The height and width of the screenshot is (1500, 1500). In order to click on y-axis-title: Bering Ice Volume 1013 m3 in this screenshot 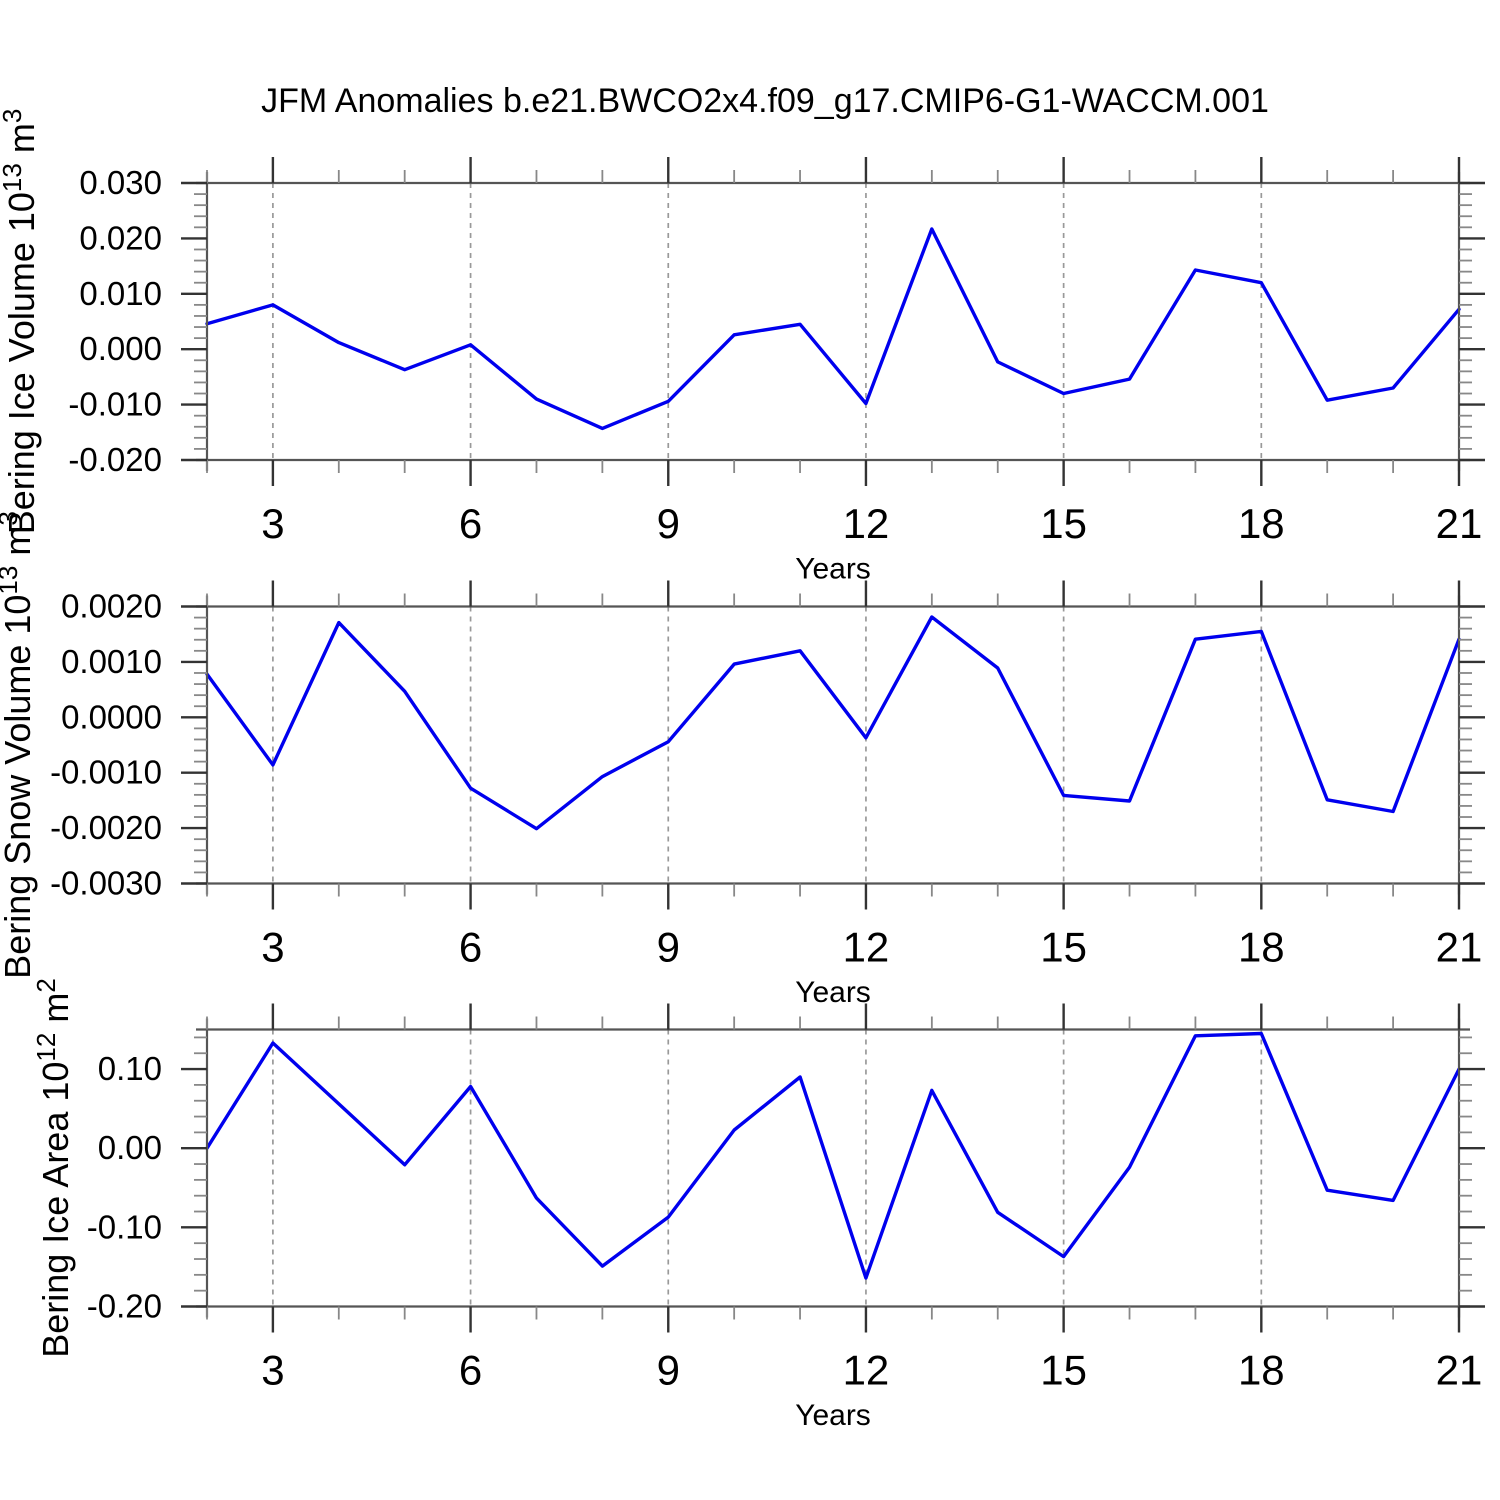, I will do `click(21, 322)`.